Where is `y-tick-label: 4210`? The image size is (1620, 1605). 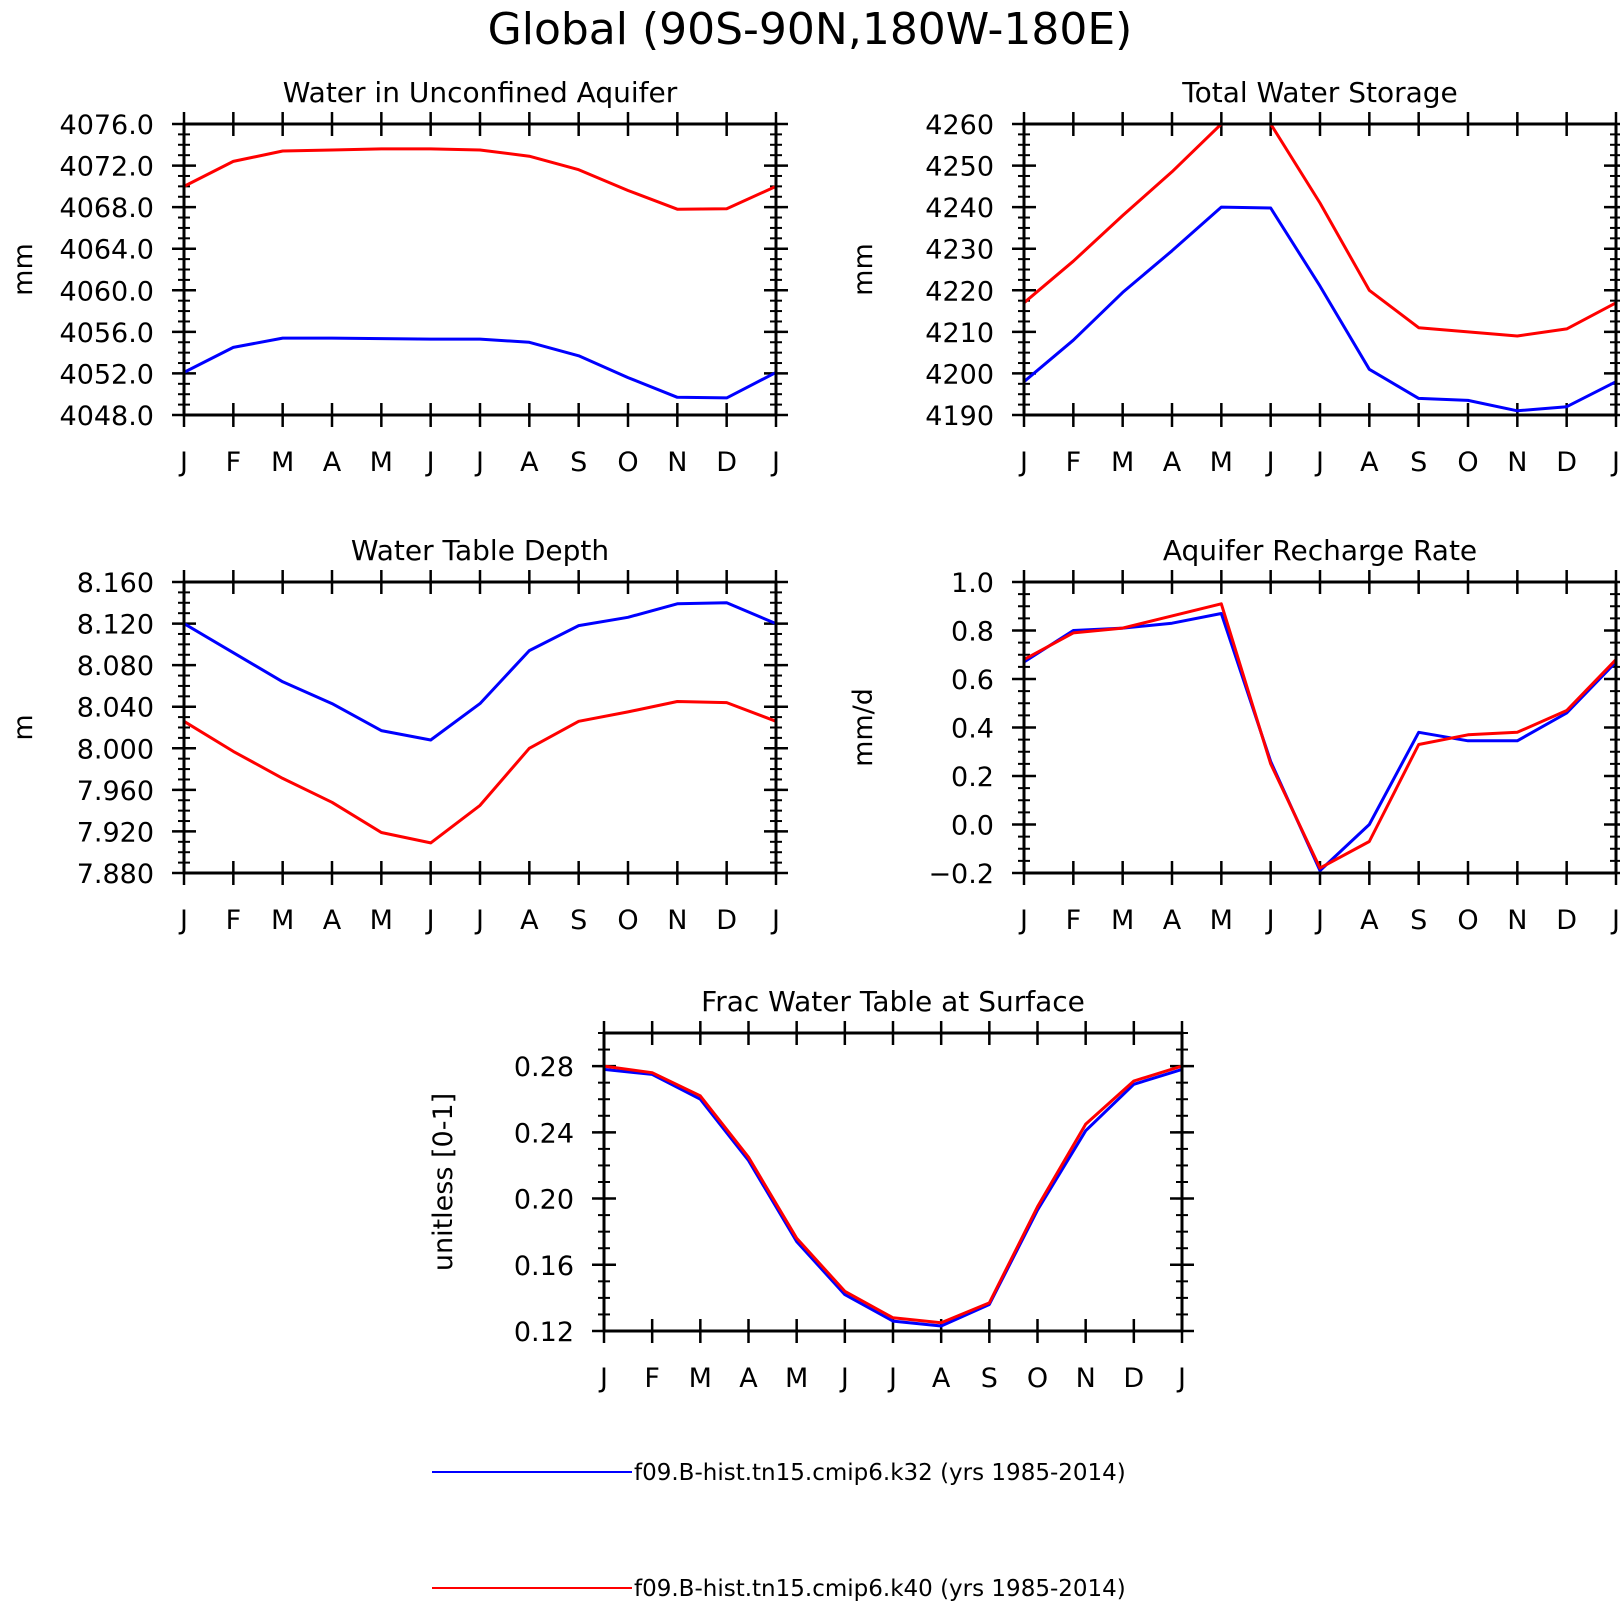
y-tick-label: 4210 is located at coordinates (959, 333).